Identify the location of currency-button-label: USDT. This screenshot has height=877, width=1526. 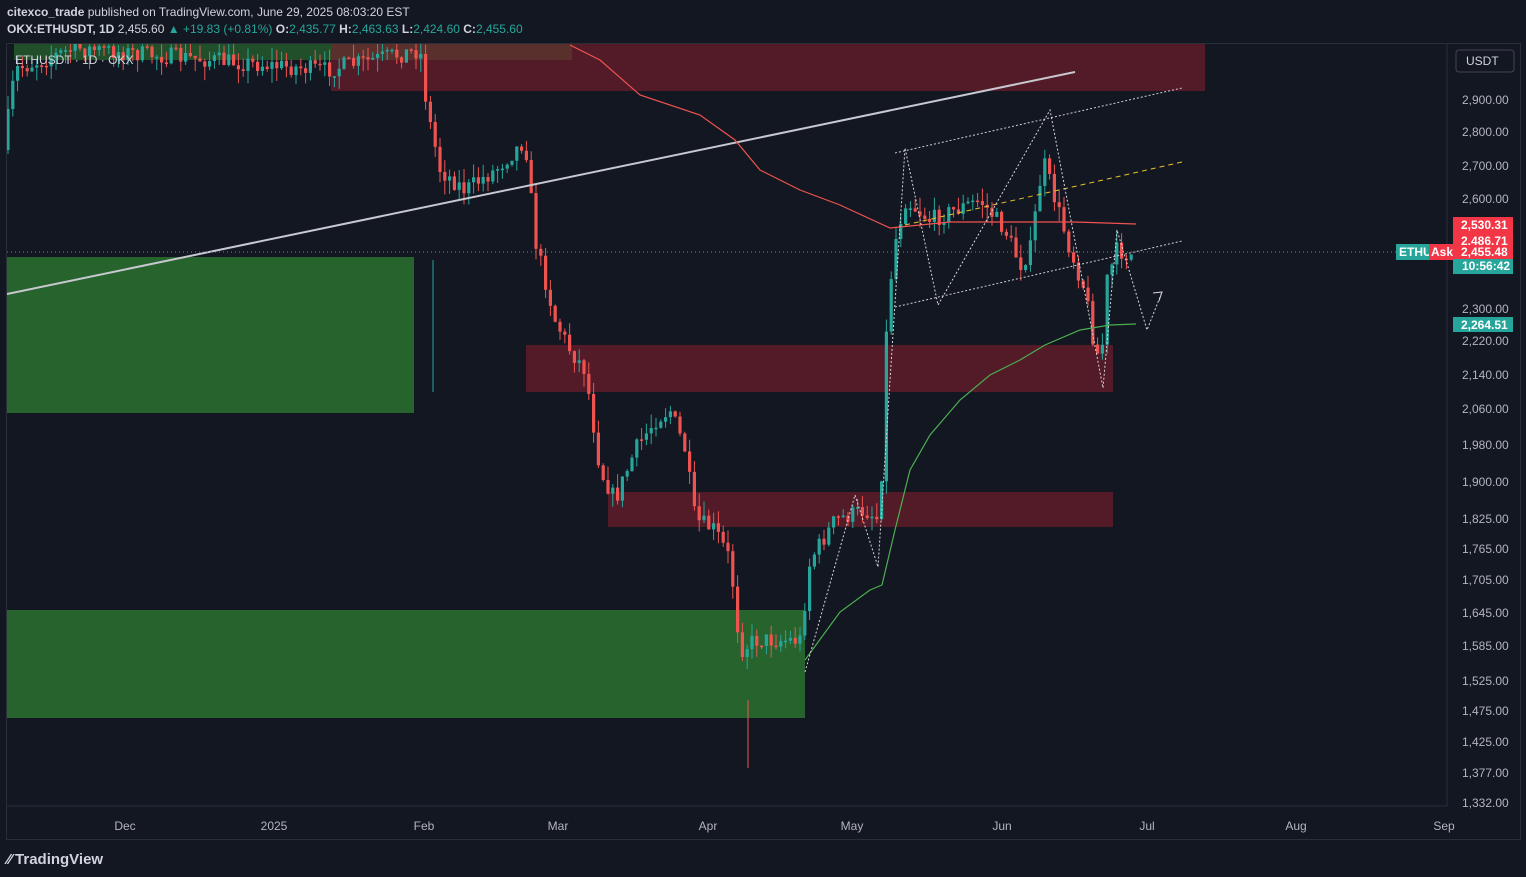
(1482, 61).